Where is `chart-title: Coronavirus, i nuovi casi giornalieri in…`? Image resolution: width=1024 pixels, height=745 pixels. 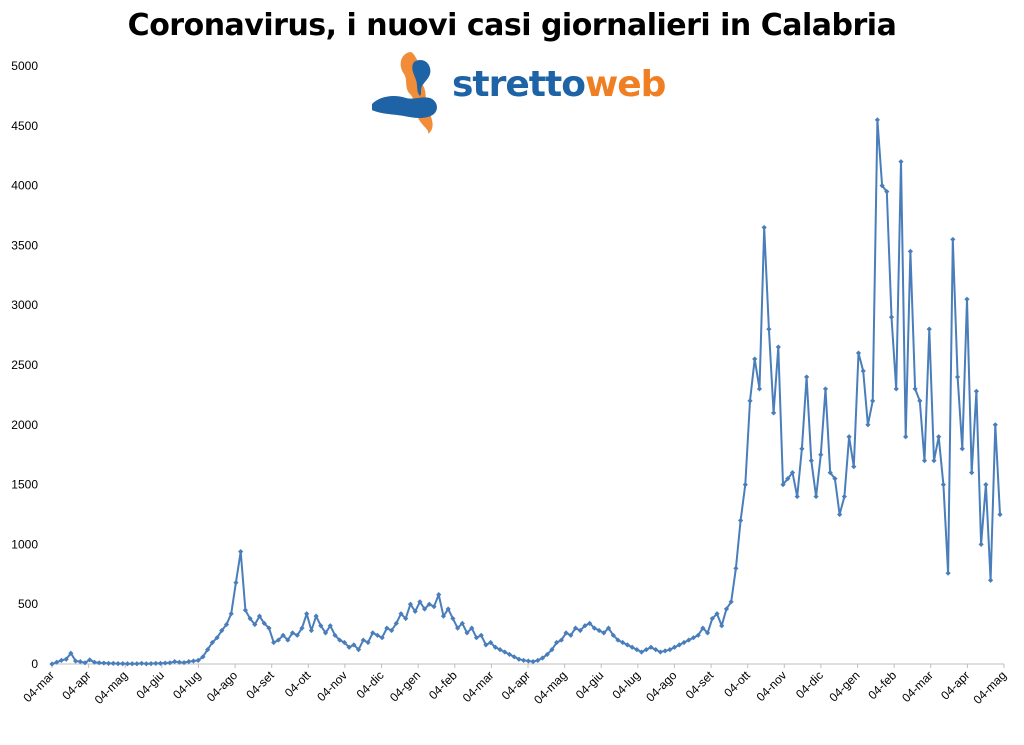 chart-title: Coronavirus, i nuovi casi giornalieri in… is located at coordinates (512, 25).